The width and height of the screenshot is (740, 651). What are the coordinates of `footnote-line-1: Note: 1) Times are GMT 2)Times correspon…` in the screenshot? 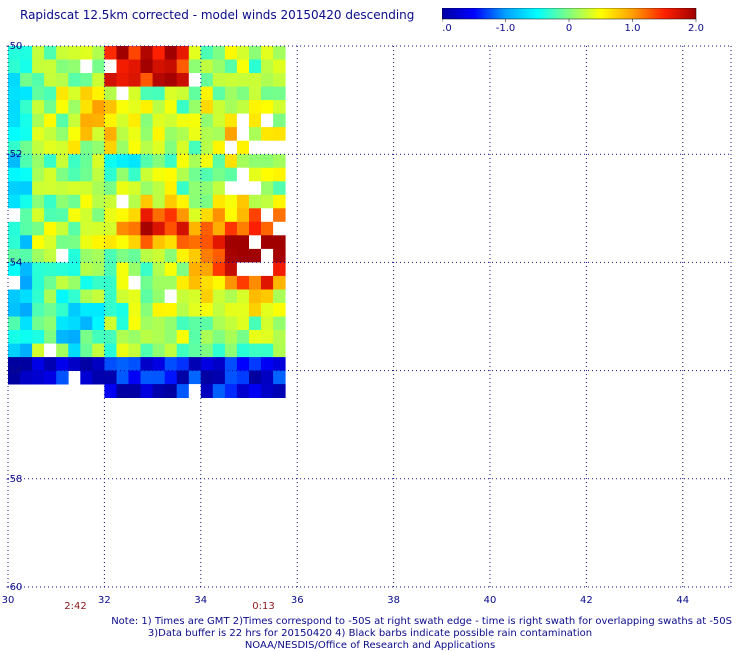 It's located at (421, 621).